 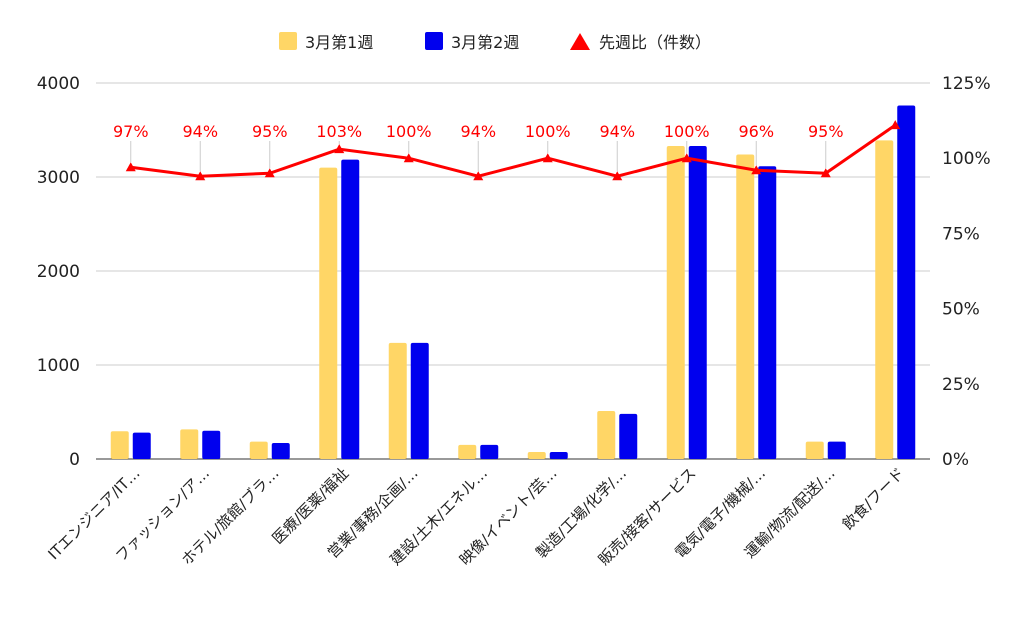 I want to click on legend-triangle-icon, so click(x=580, y=41).